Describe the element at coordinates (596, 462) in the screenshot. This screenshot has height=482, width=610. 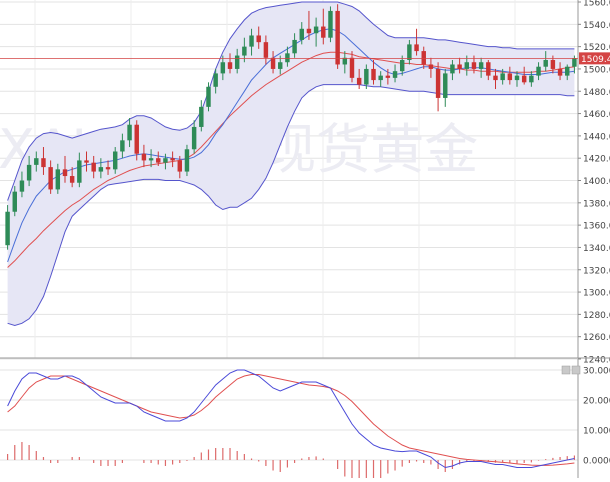
I see `macd-tick-label: 0.0000` at that location.